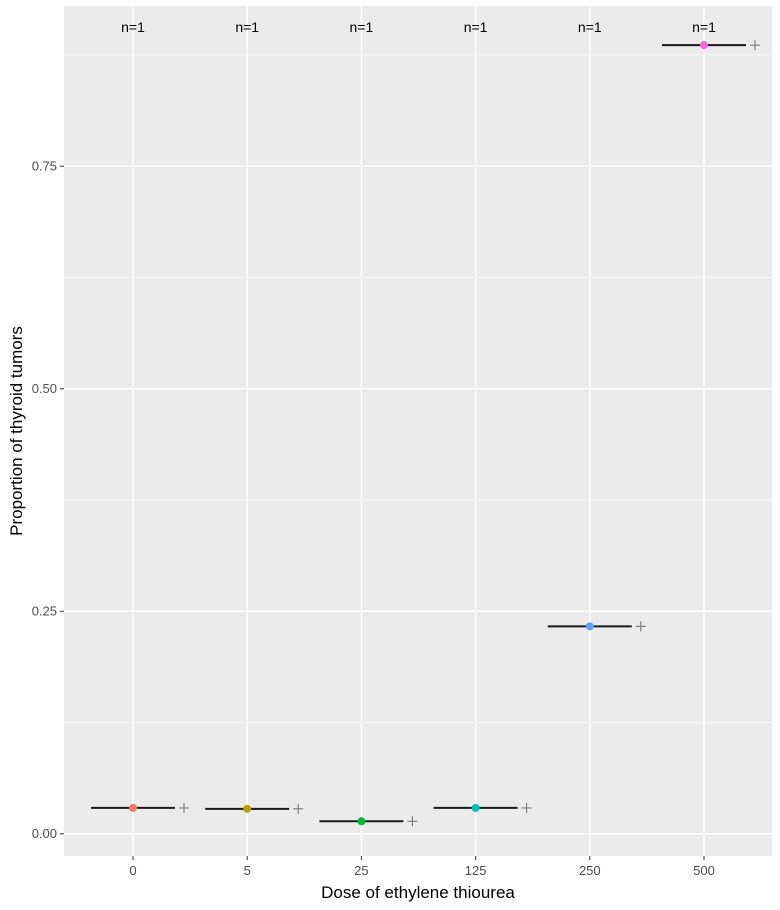  What do you see at coordinates (48, 500) in the screenshot?
I see `y-axis-ticks: 0.00 0.25 0.50 0.75` at bounding box center [48, 500].